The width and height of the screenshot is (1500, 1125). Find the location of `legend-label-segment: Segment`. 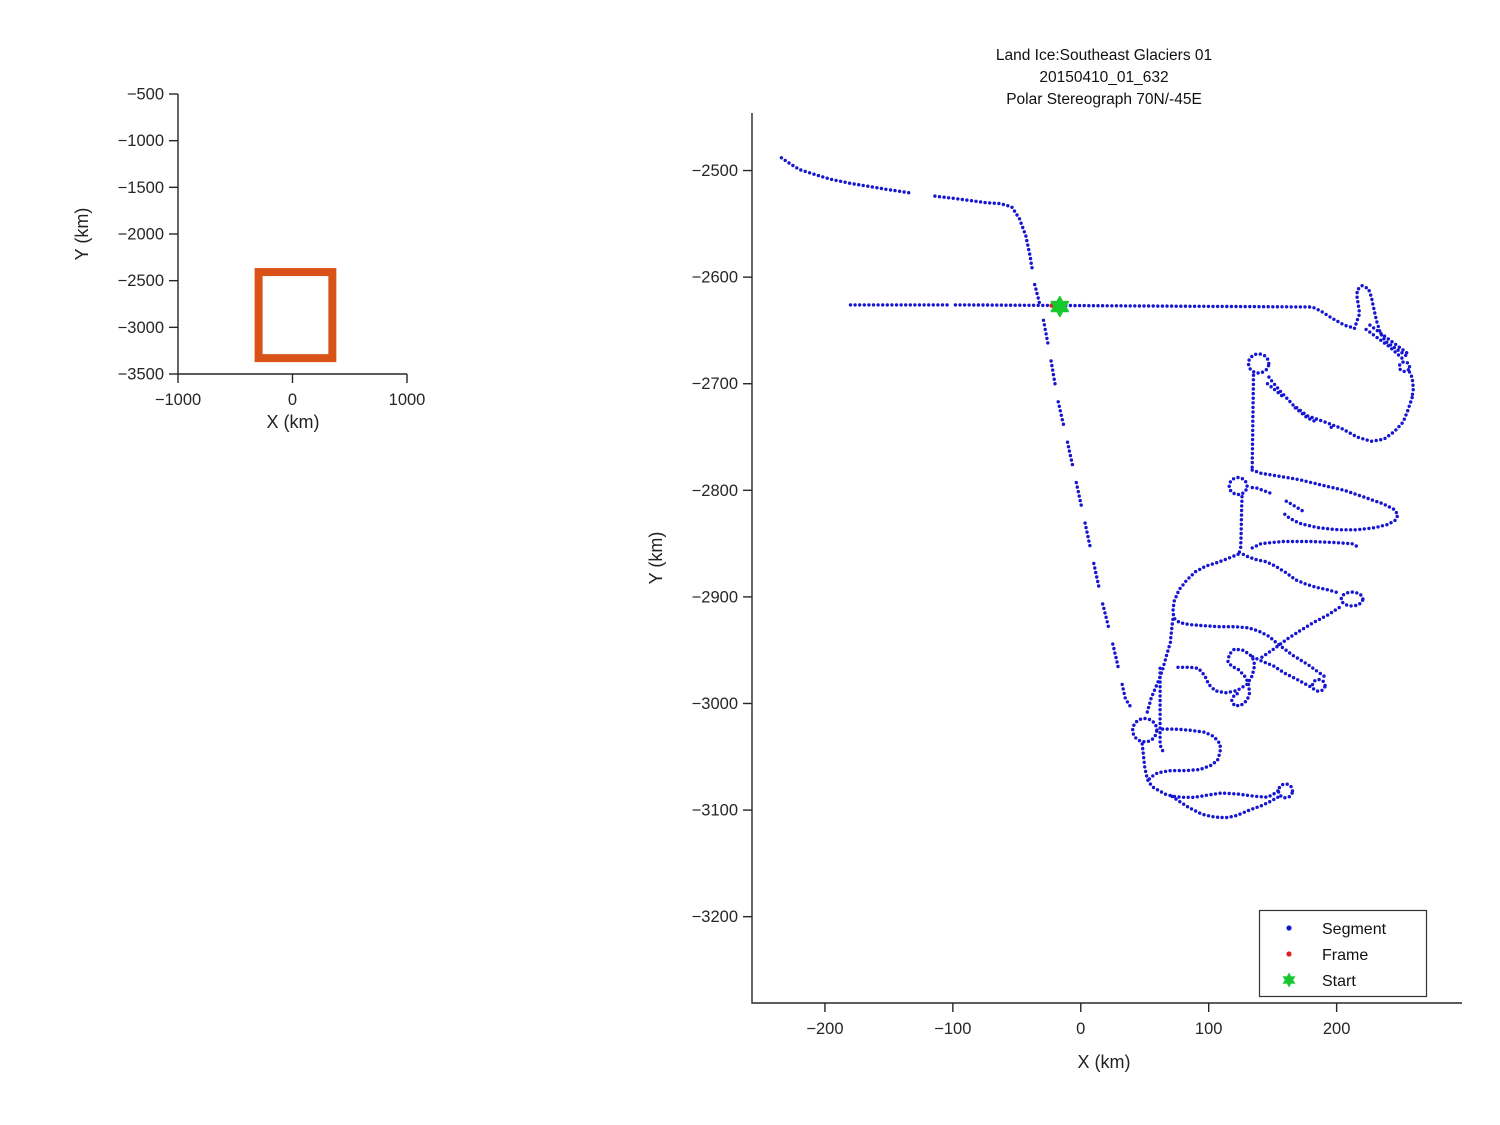

legend-label-segment: Segment is located at coordinates (1354, 929).